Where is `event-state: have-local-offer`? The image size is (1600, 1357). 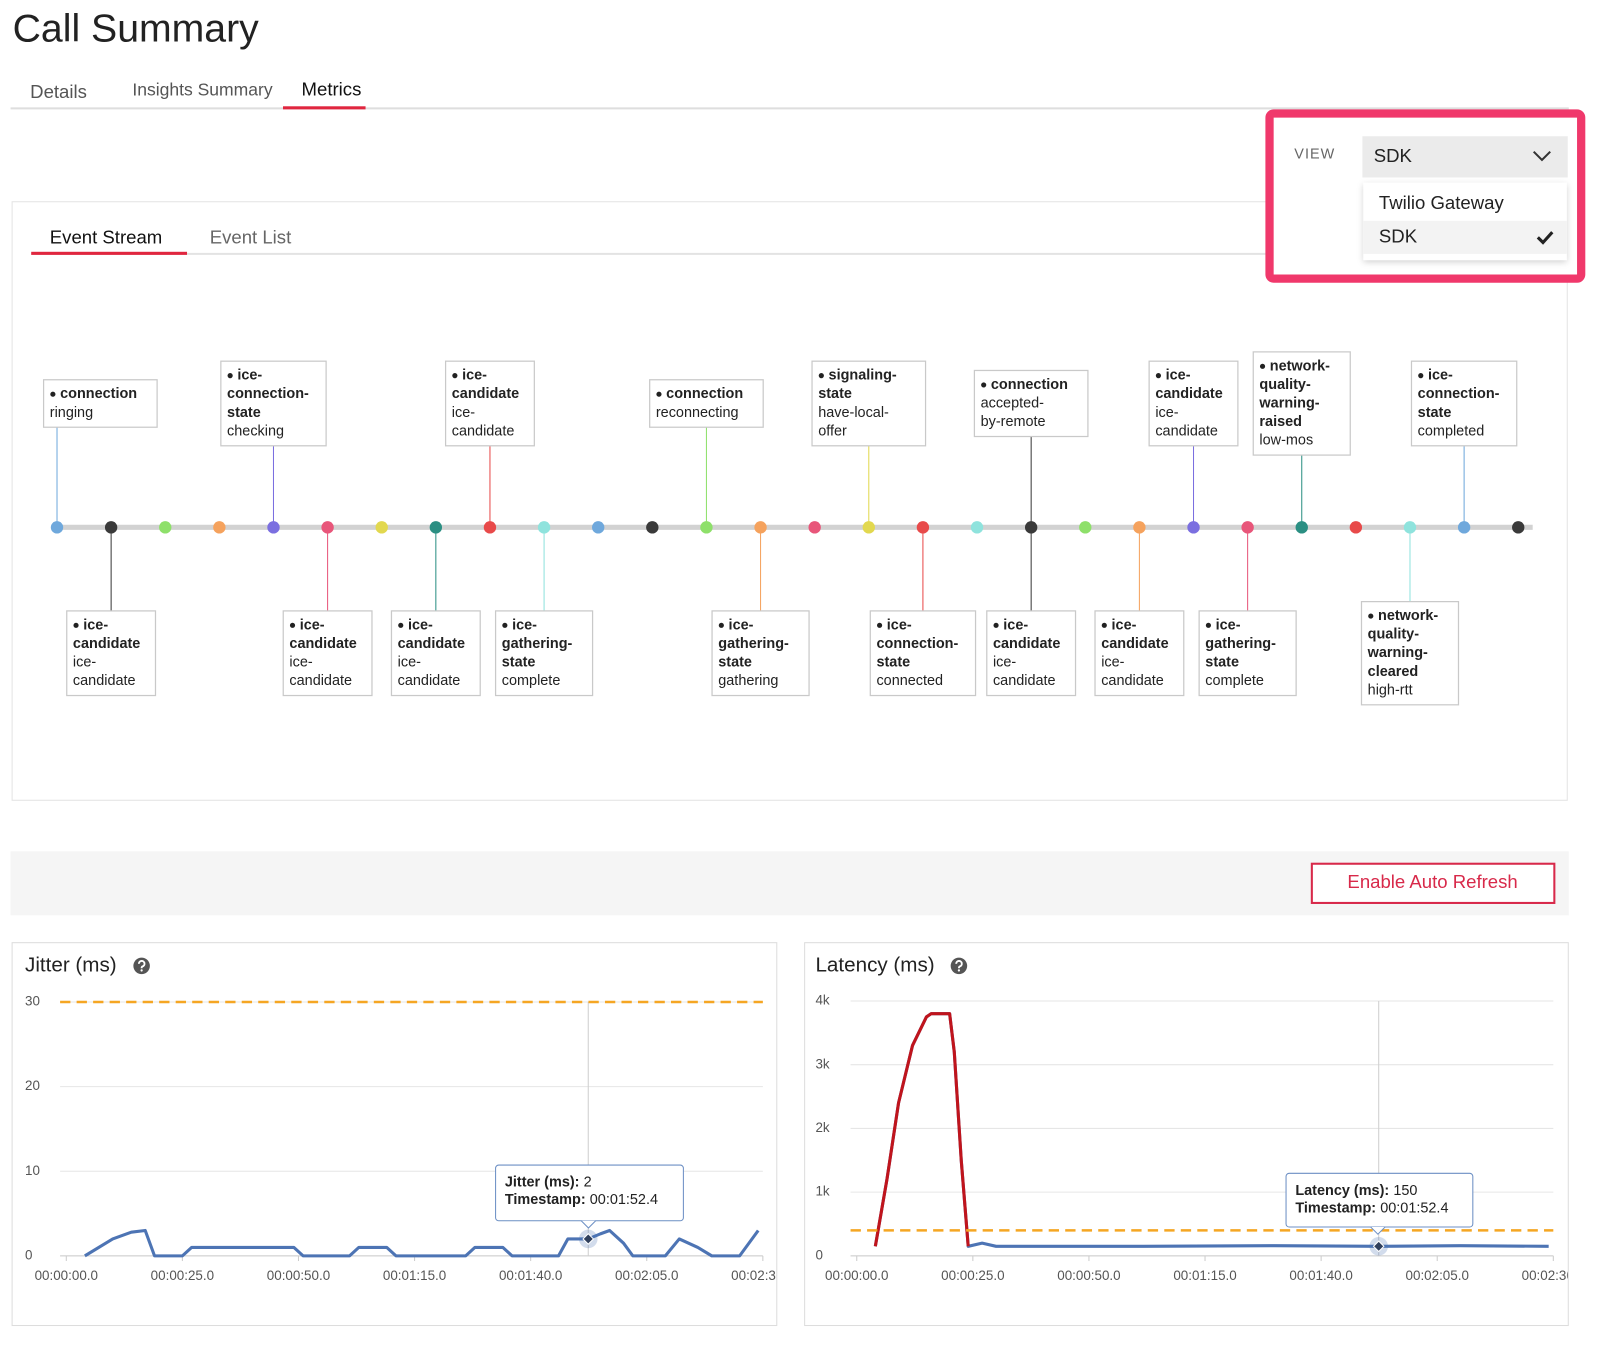 event-state: have-local-offer is located at coordinates (853, 422).